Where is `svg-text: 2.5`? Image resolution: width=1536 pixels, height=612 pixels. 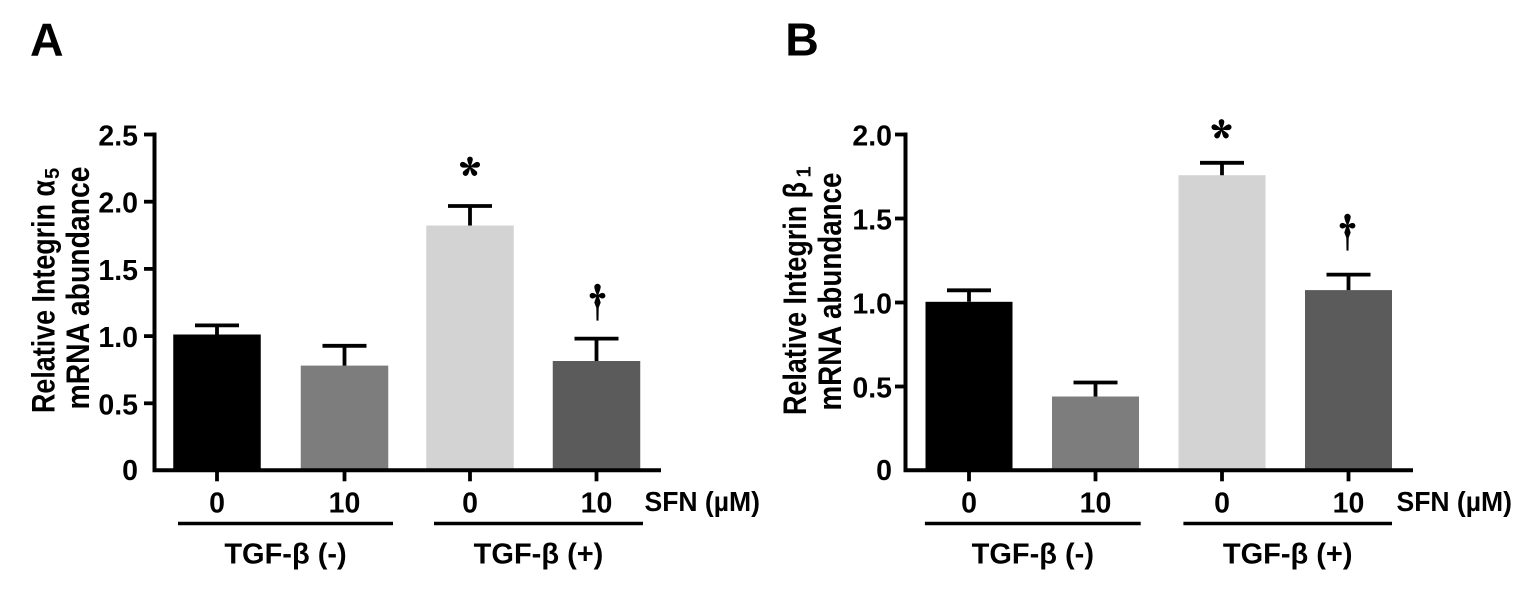 svg-text: 2.5 is located at coordinates (118, 137).